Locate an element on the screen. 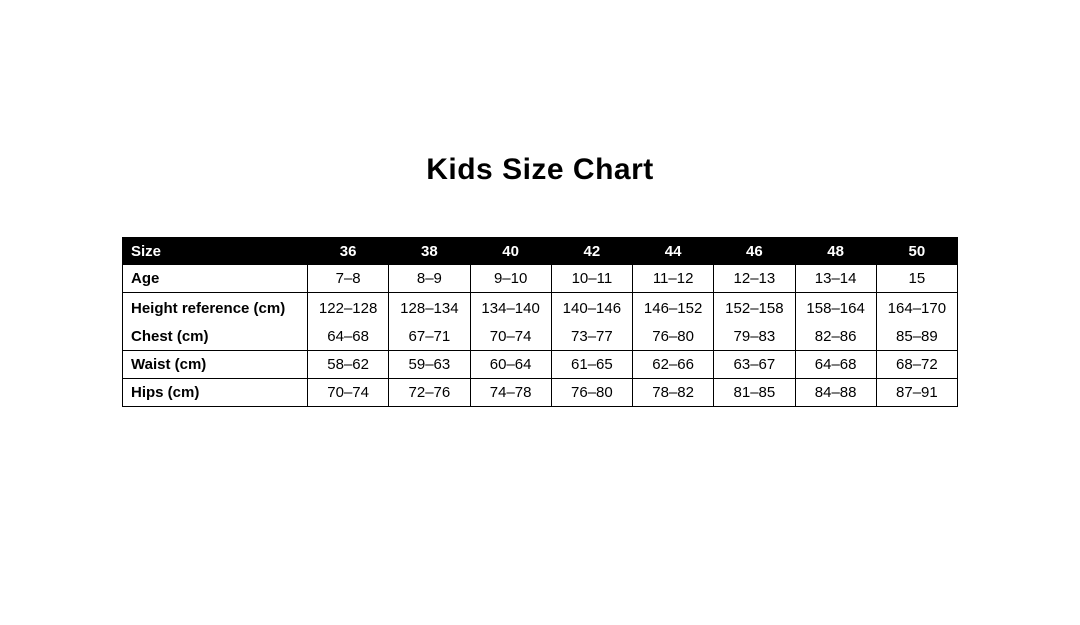 The height and width of the screenshot is (625, 1080). row-label: Height reference (cm) Chest (cm) is located at coordinates (215, 321).